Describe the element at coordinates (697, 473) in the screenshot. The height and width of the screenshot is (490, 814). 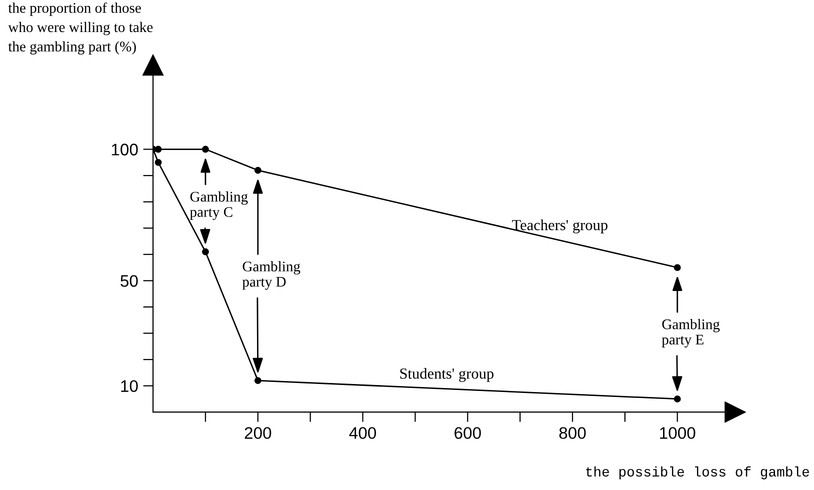
I see `x-axis-title: the possible loss of gamble` at that location.